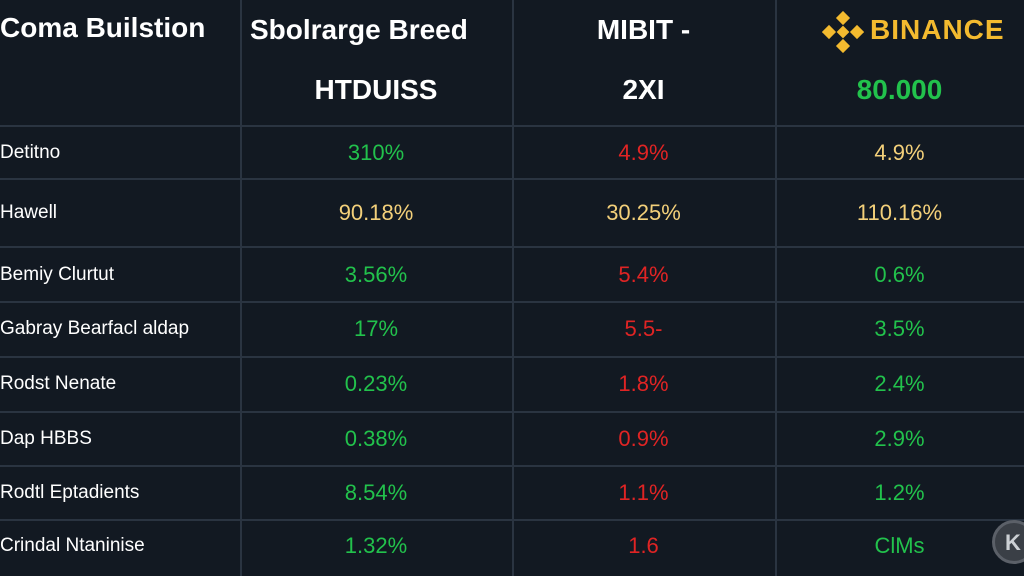 This screenshot has width=1024, height=576. What do you see at coordinates (643, 212) in the screenshot?
I see `table-cell-value: 30.25%` at bounding box center [643, 212].